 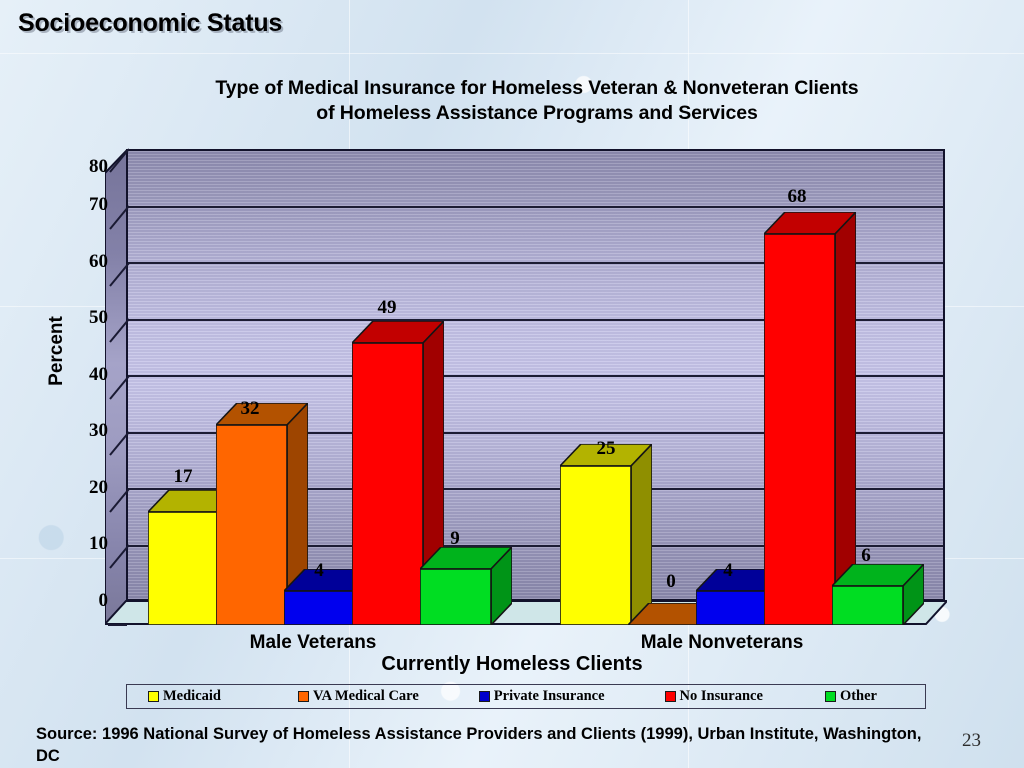 What do you see at coordinates (313, 642) in the screenshot?
I see `category-label-male-veterans: Male Veterans` at bounding box center [313, 642].